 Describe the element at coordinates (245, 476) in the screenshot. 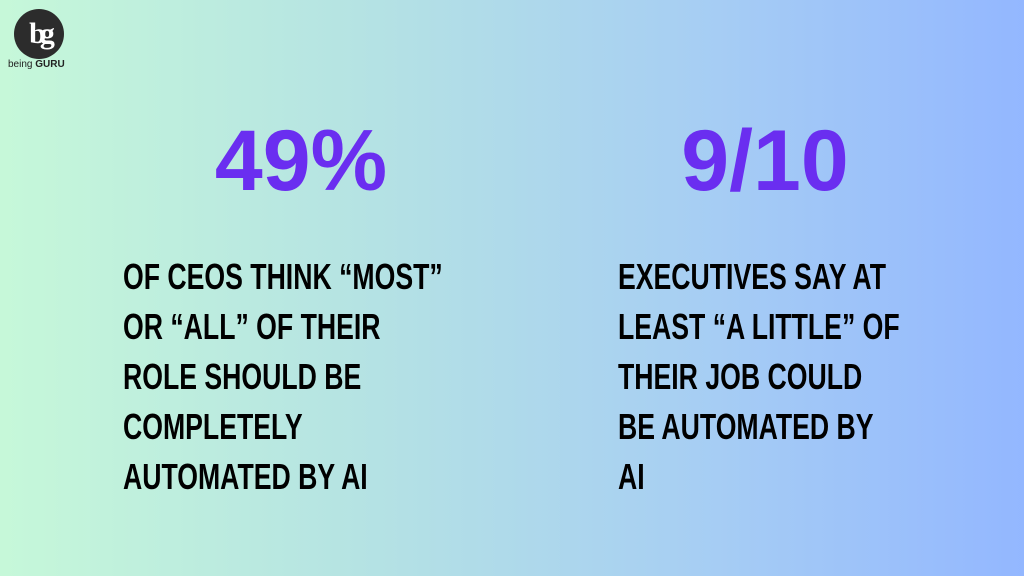

I see `description-line: AUTOMATED BY AI` at that location.